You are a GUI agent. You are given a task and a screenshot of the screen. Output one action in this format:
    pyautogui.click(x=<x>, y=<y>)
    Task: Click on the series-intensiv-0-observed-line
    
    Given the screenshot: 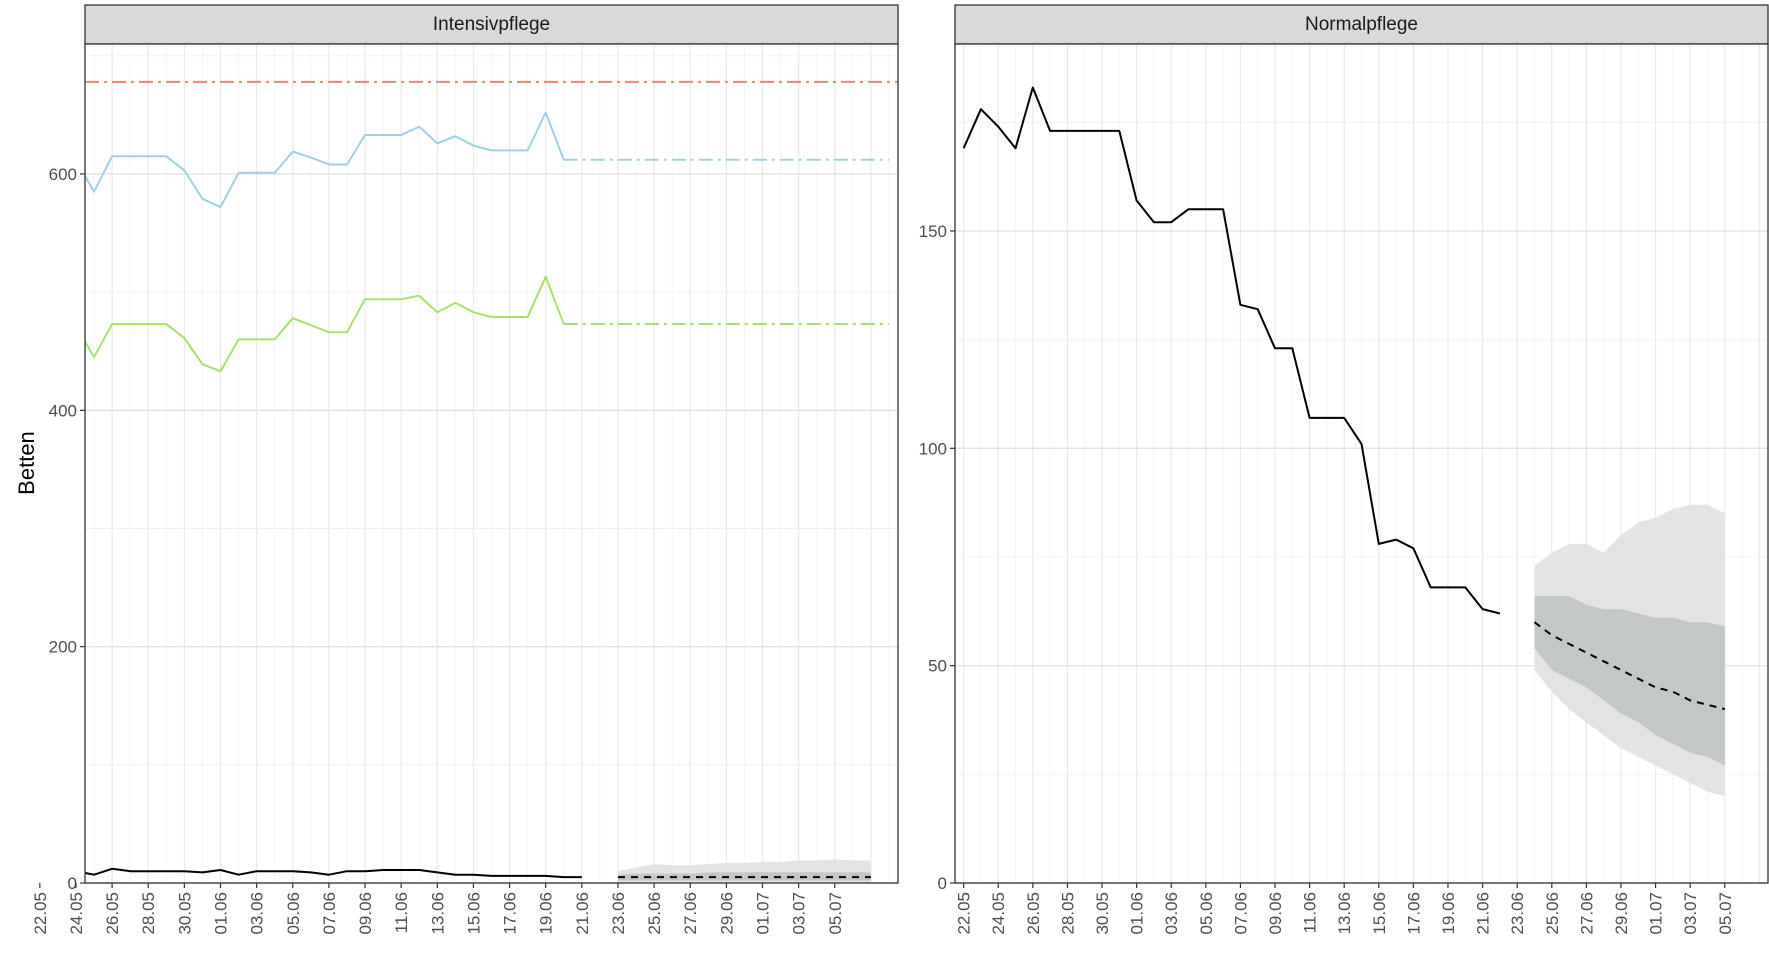 What is the action you would take?
    pyautogui.click(x=325, y=160)
    